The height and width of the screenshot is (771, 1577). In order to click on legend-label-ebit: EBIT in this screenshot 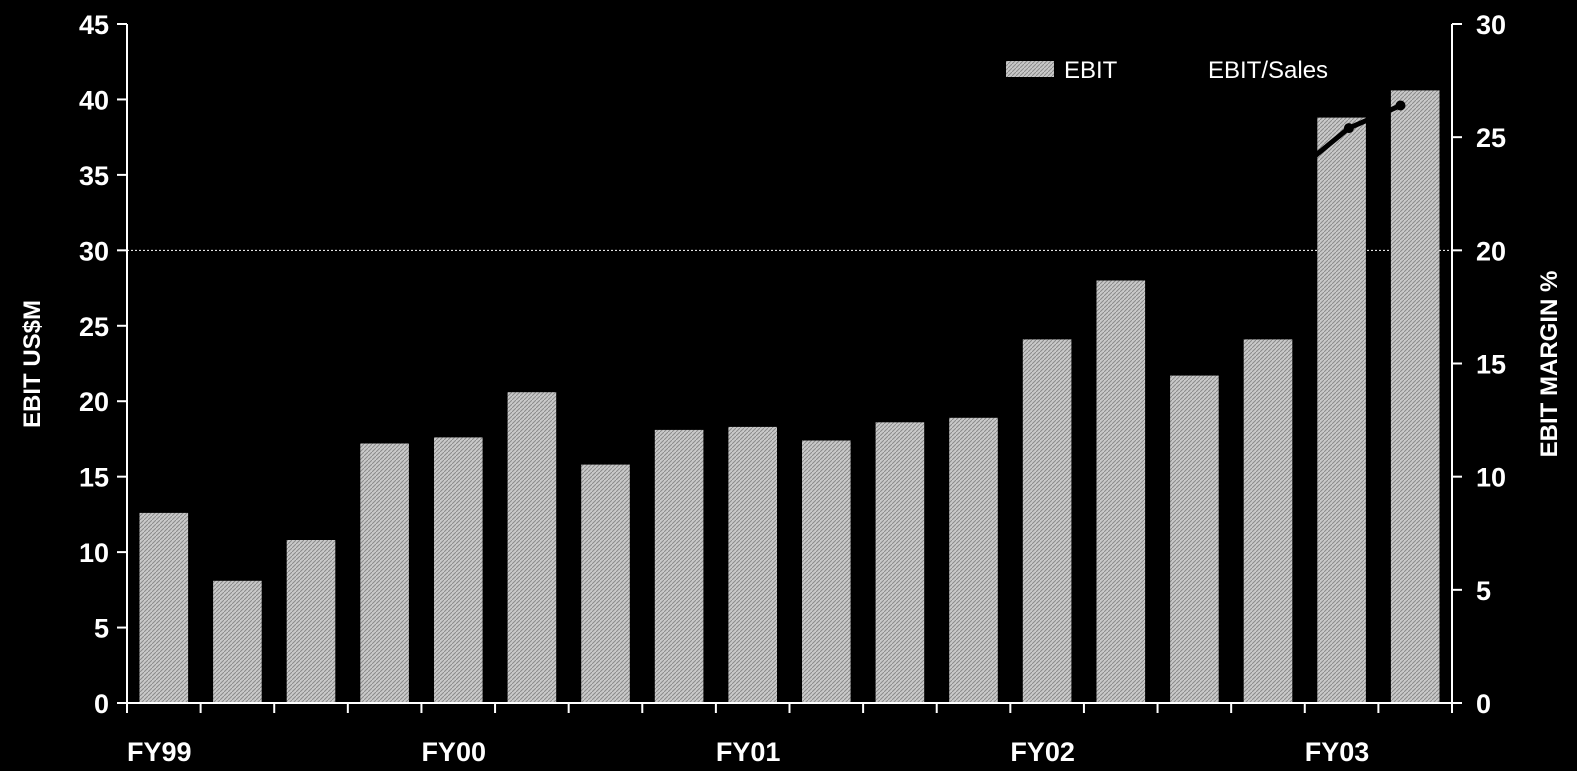, I will do `click(1091, 70)`.